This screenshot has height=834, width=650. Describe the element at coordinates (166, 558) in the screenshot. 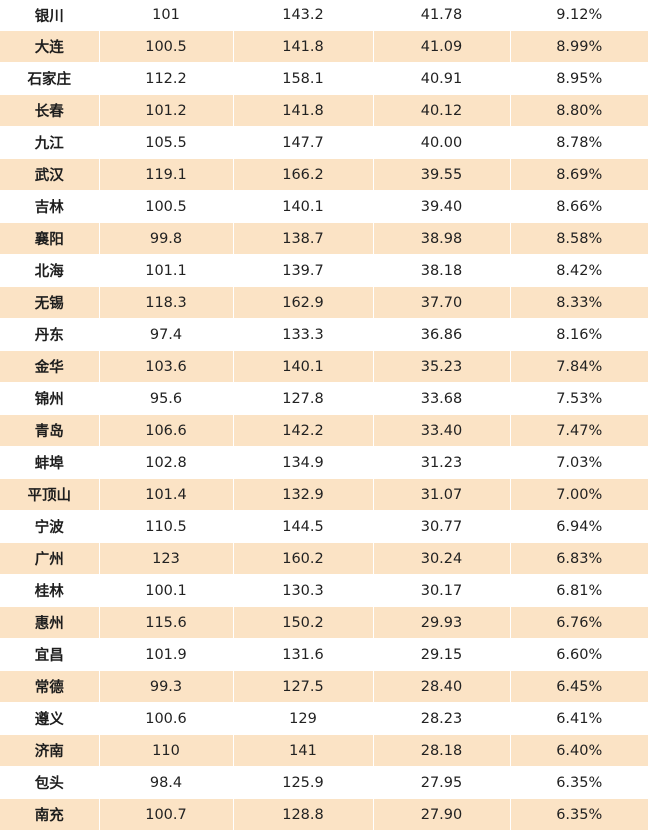

I see `value-1-cell: 123` at that location.